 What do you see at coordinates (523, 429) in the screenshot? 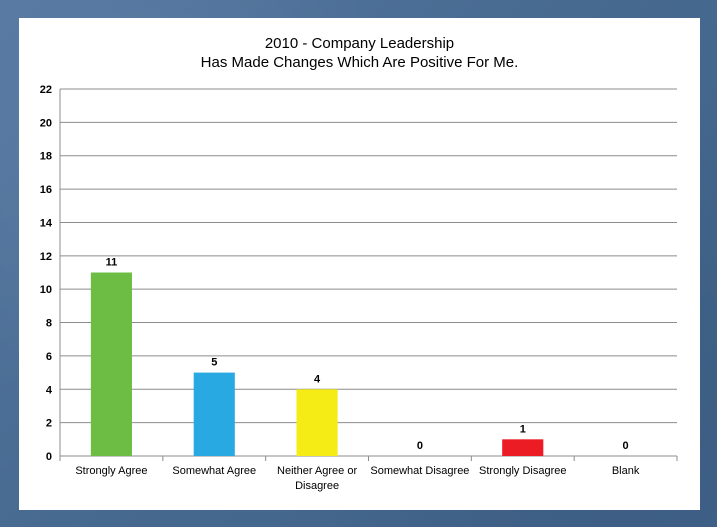
I see `data-label: 1` at bounding box center [523, 429].